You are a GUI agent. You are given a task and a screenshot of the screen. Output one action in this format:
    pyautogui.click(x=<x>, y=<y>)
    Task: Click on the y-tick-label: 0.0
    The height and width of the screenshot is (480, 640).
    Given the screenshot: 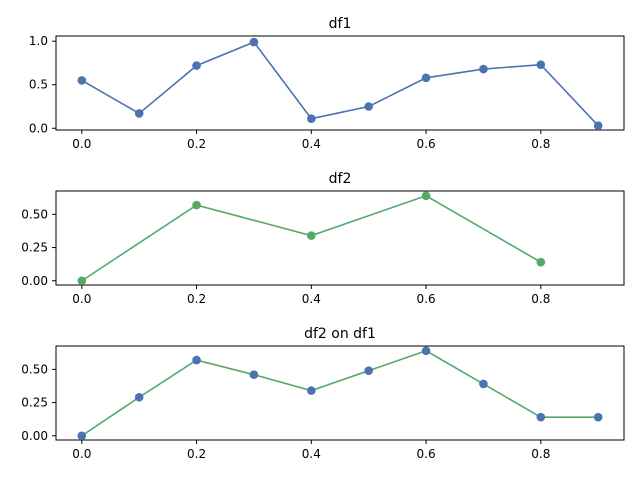 What is the action you would take?
    pyautogui.click(x=38, y=128)
    